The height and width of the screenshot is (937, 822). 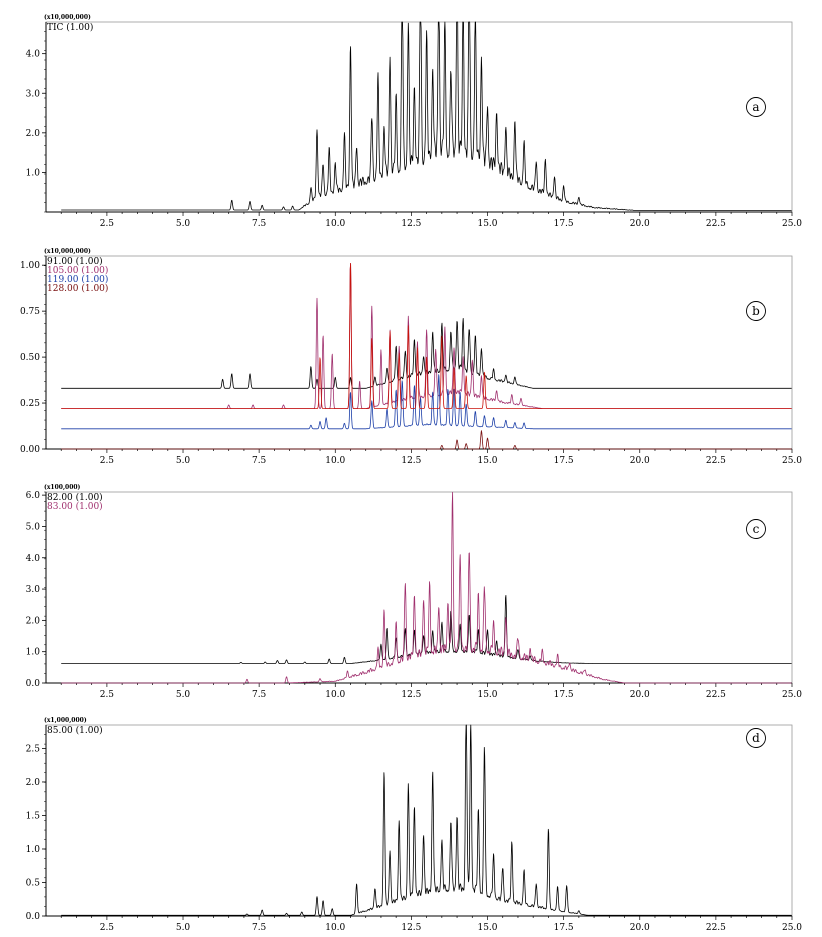 I want to click on y-tick-label: 0.00, so click(x=30, y=450).